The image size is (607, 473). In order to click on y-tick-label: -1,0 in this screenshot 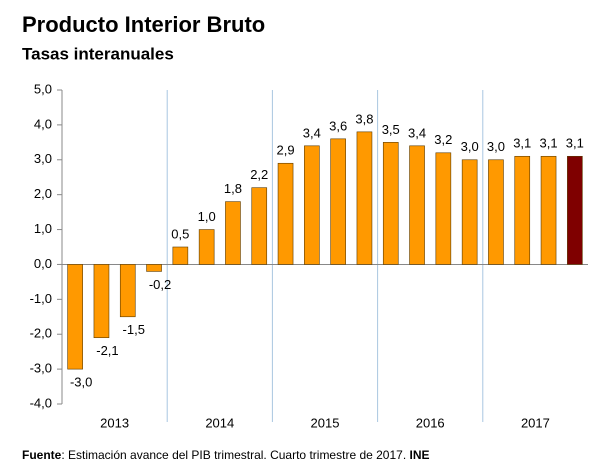, I will do `click(41, 298)`.